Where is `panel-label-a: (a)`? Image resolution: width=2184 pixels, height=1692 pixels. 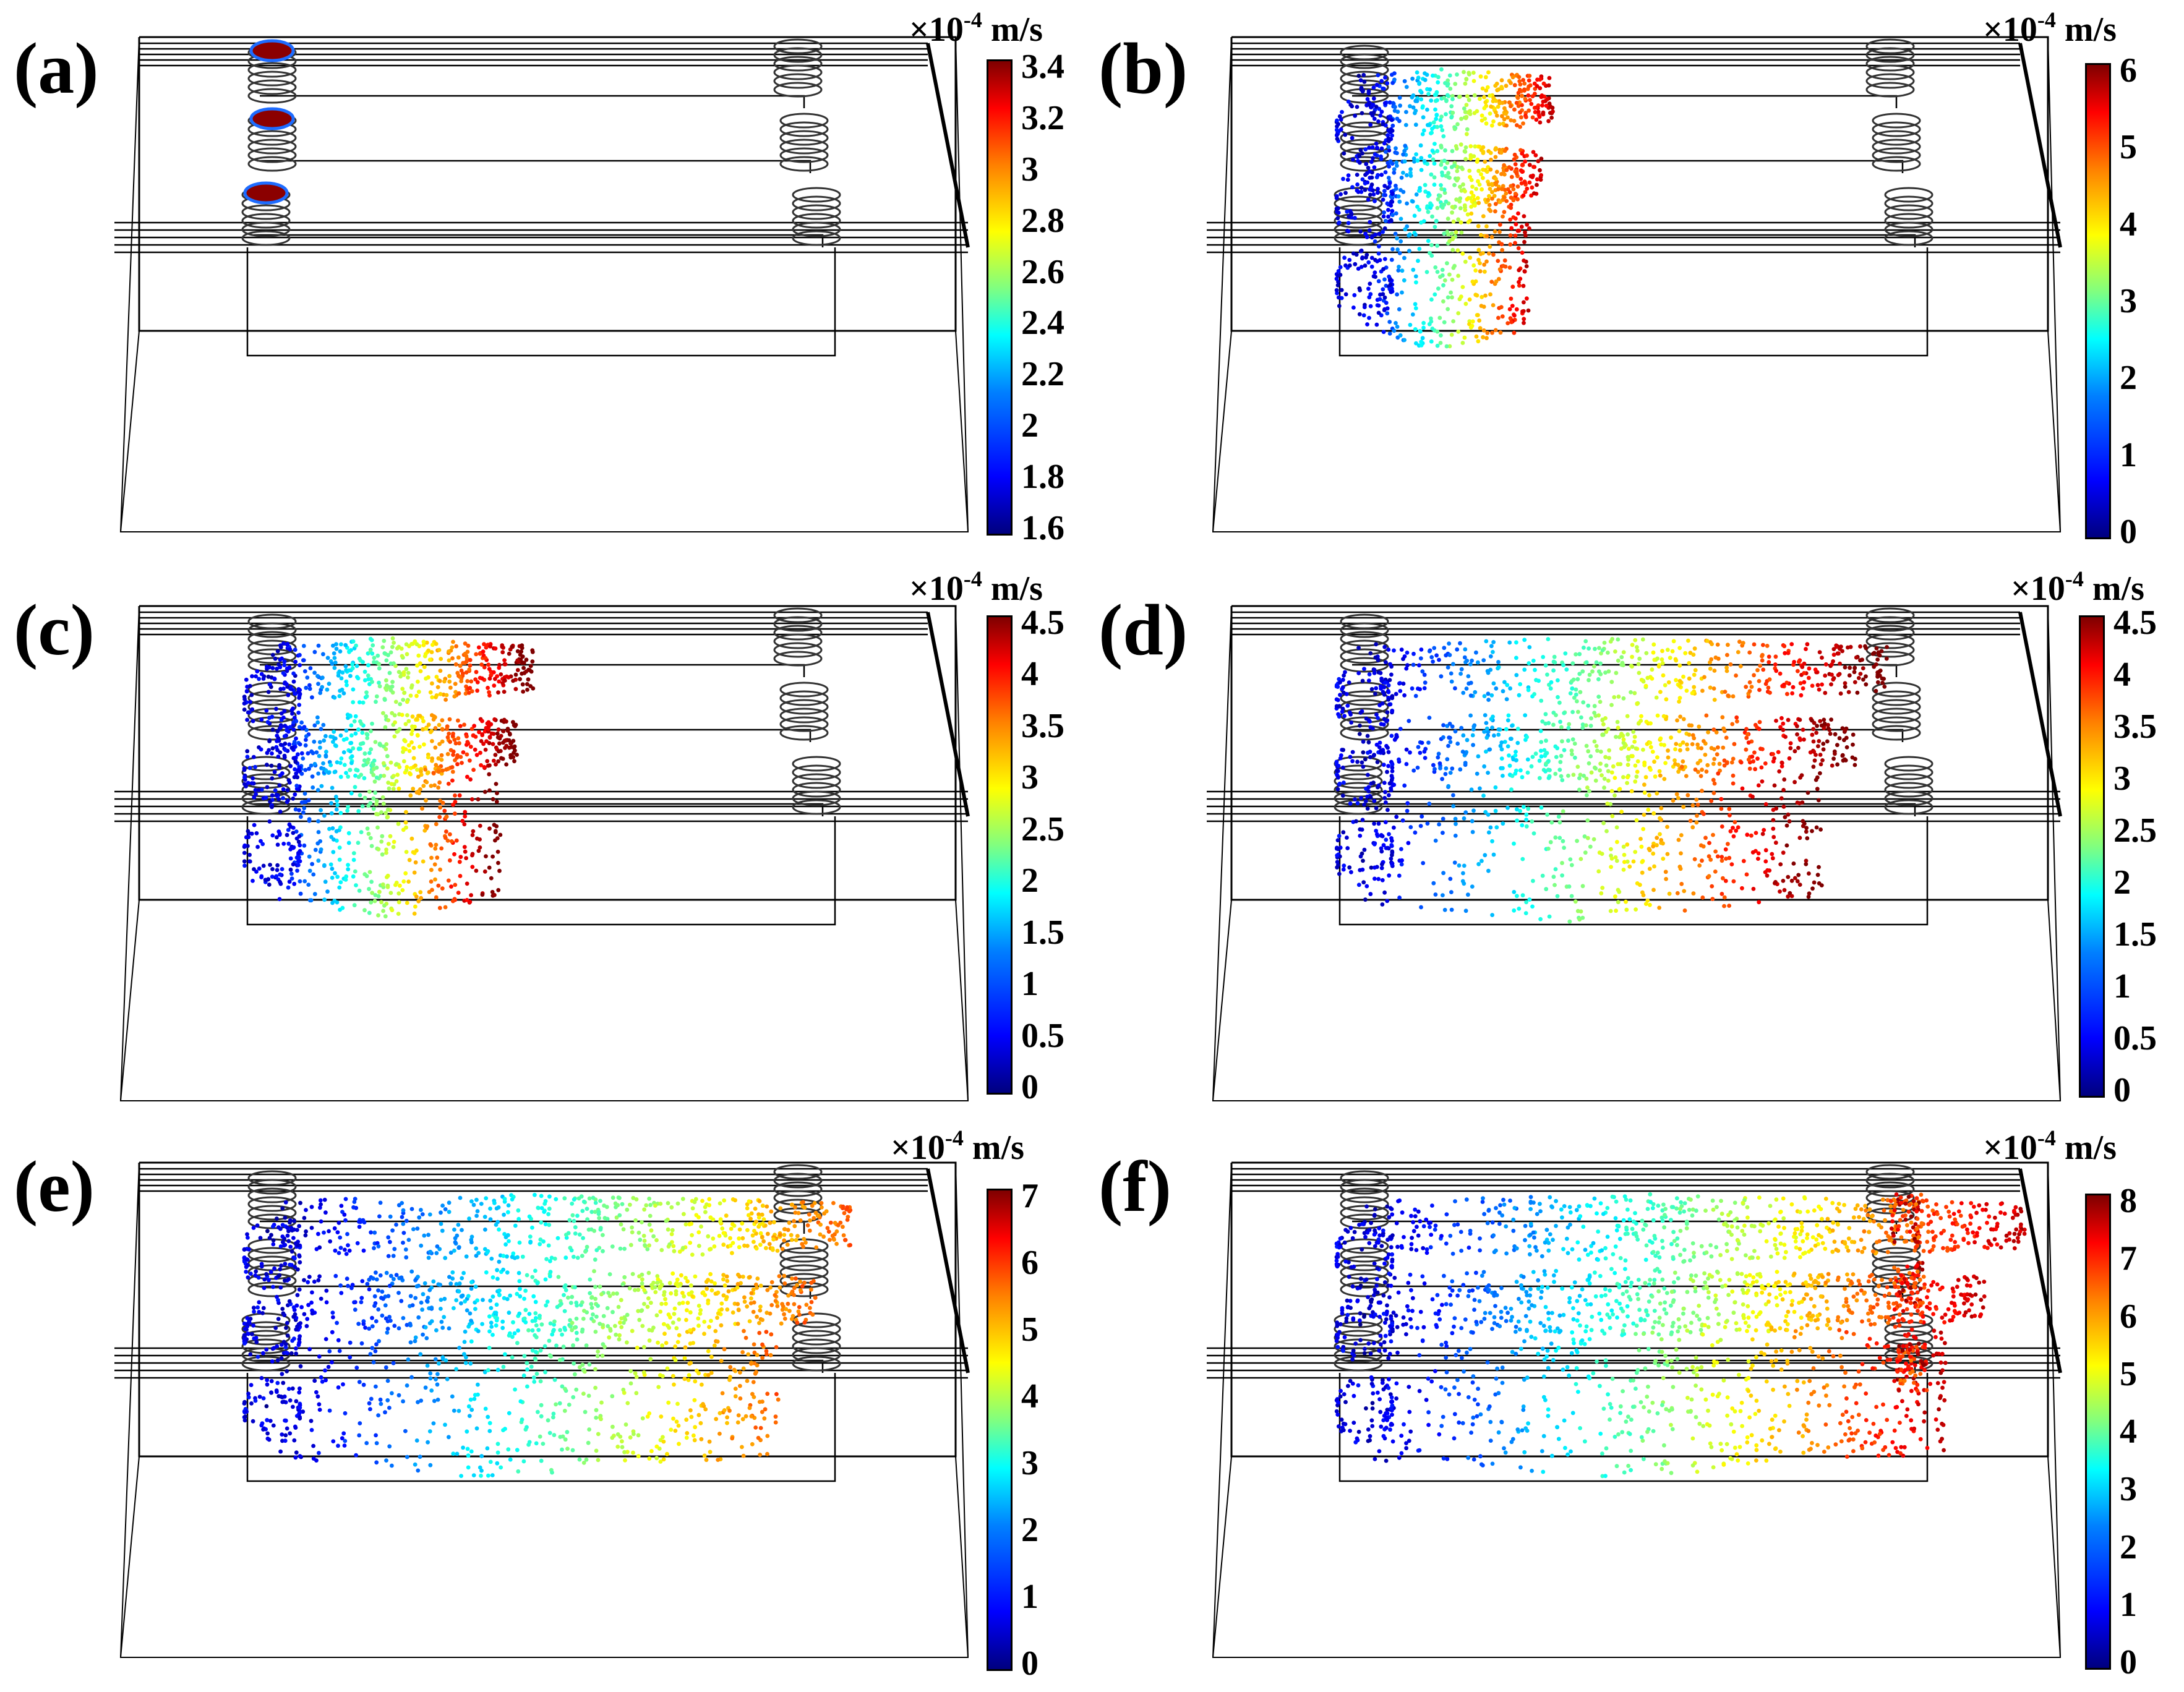
panel-label-a: (a) is located at coordinates (56, 68).